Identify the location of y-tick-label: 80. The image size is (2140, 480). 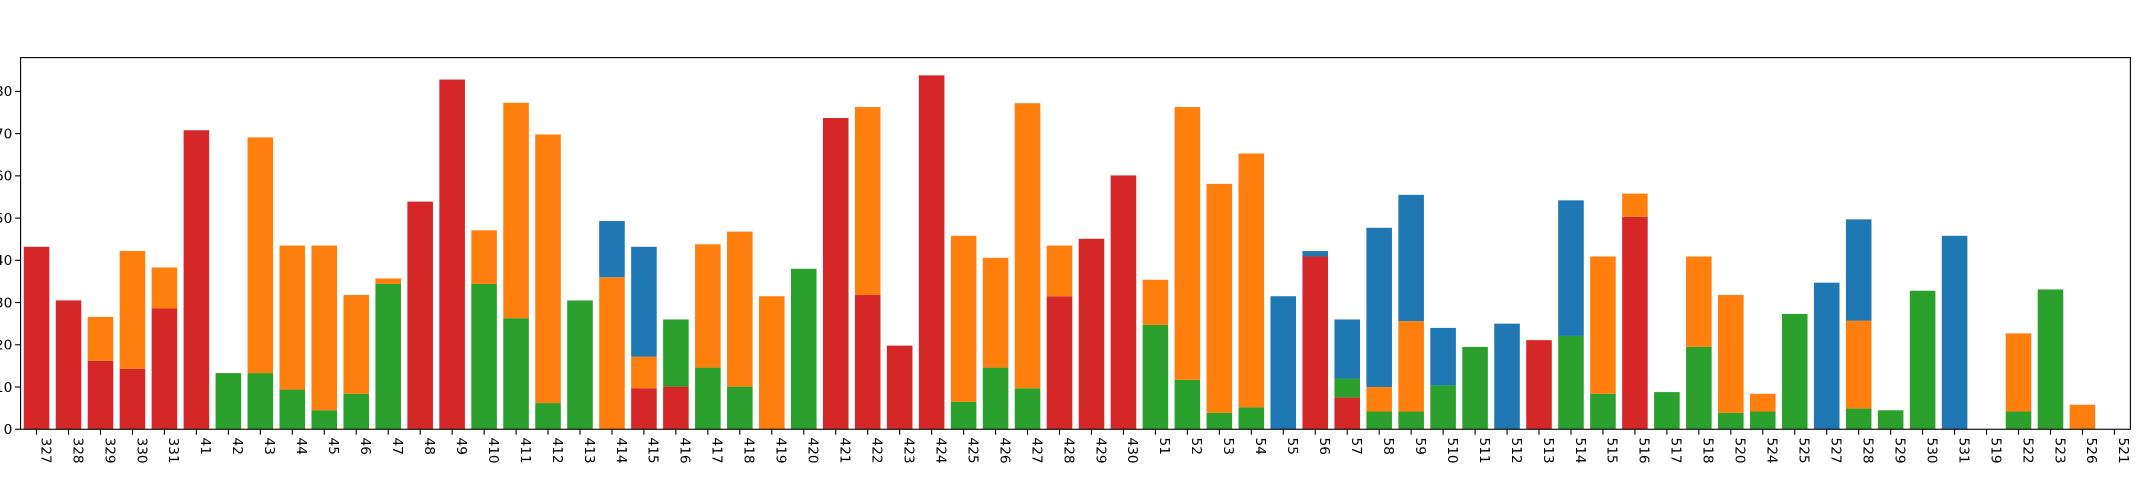
(6, 92).